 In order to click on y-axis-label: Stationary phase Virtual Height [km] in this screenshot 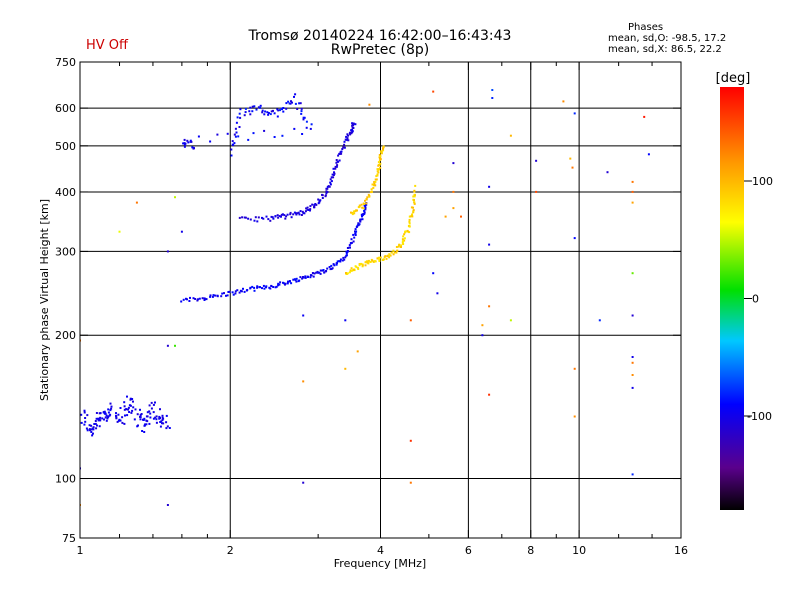, I will do `click(44, 300)`.